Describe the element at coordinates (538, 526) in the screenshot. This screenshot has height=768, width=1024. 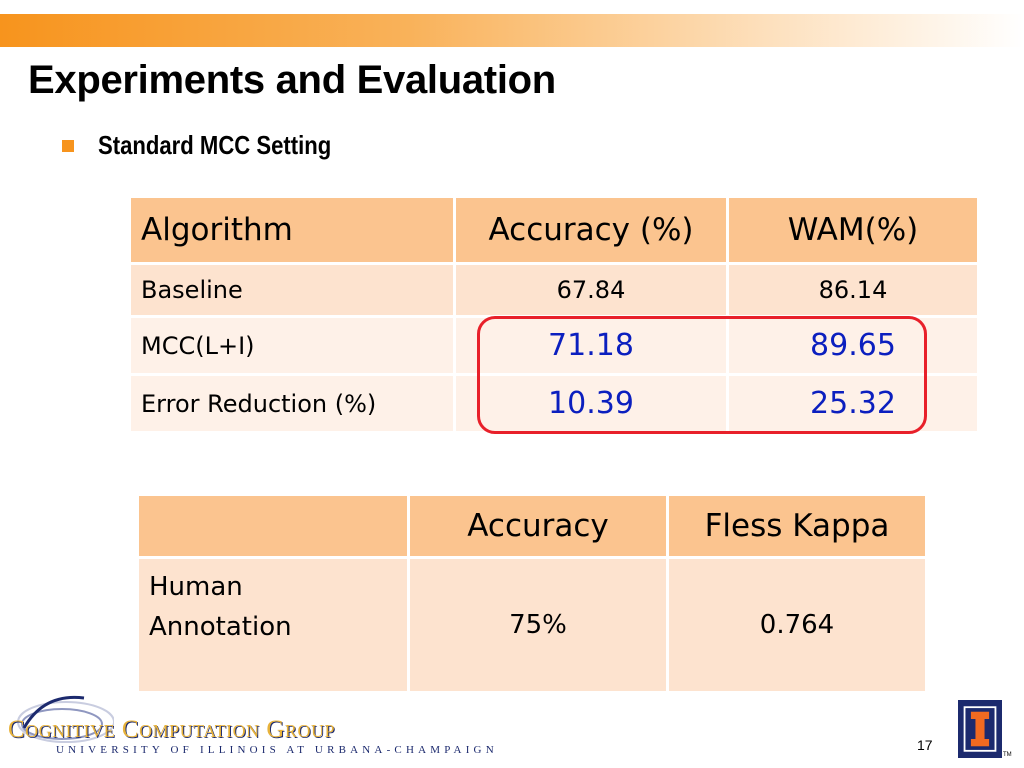
I see `header-cell-accuracy: Accuracy` at that location.